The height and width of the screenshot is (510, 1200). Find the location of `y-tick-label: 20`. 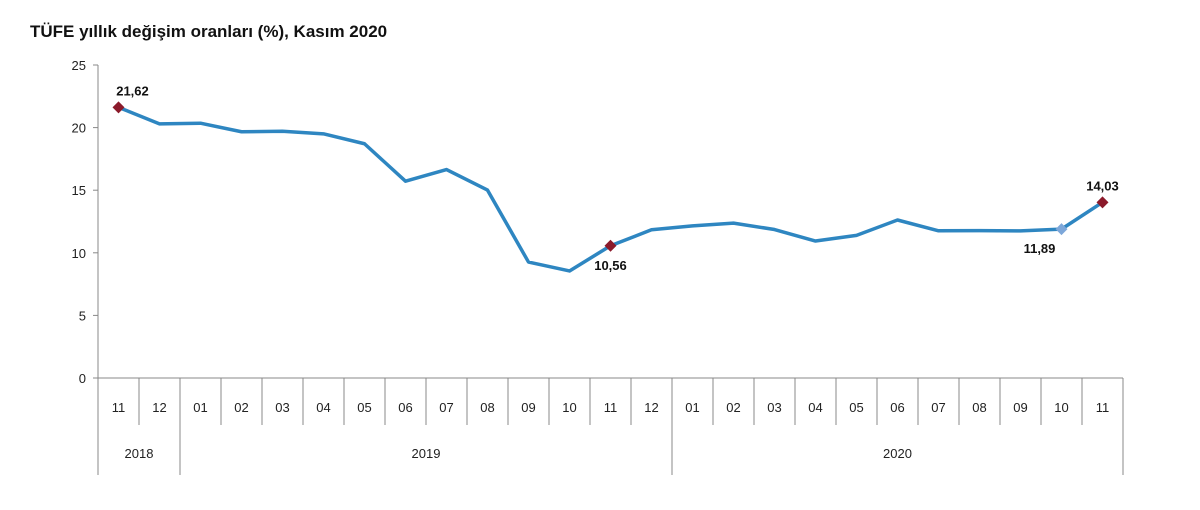

y-tick-label: 20 is located at coordinates (79, 128).